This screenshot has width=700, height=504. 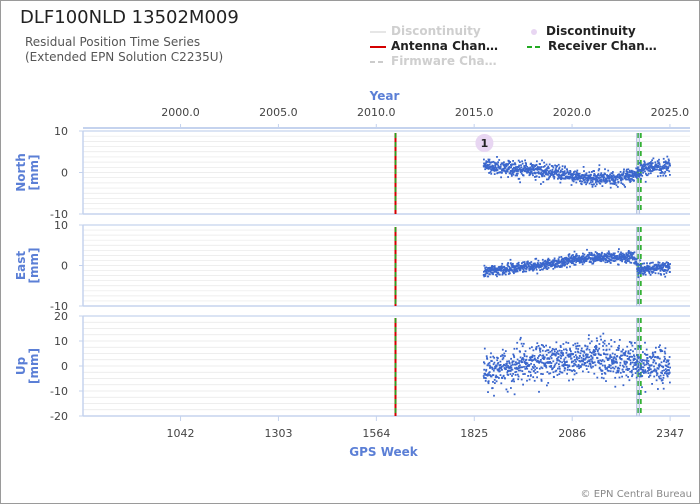 What do you see at coordinates (425, 31) in the screenshot?
I see `legend-item-discontinuity-line: Discontinuity` at bounding box center [425, 31].